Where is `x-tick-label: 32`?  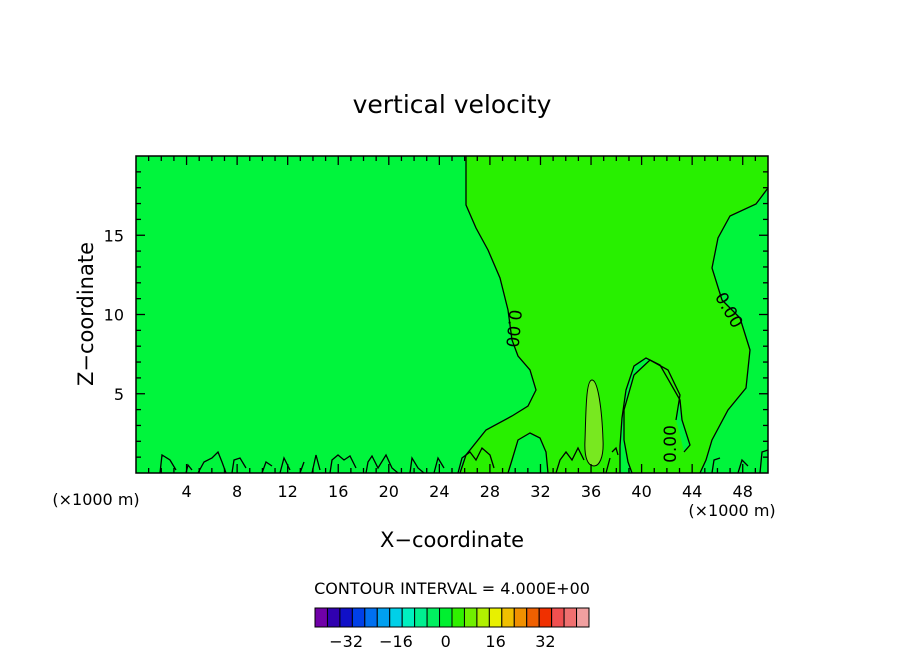 x-tick-label: 32 is located at coordinates (540, 491).